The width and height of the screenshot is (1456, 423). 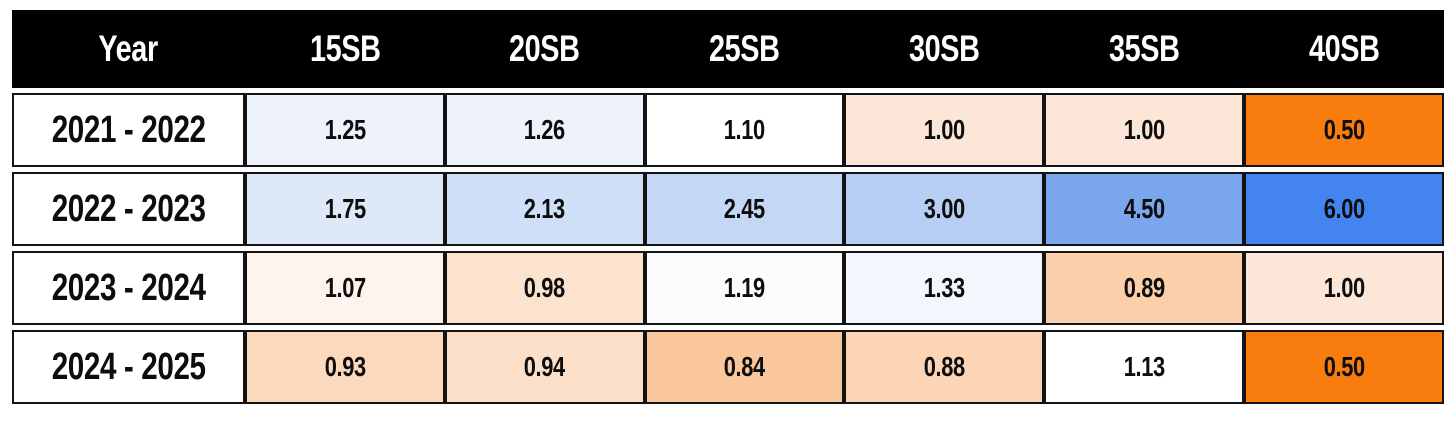 I want to click on header-cell-25sb: 25SB, so click(x=744, y=49).